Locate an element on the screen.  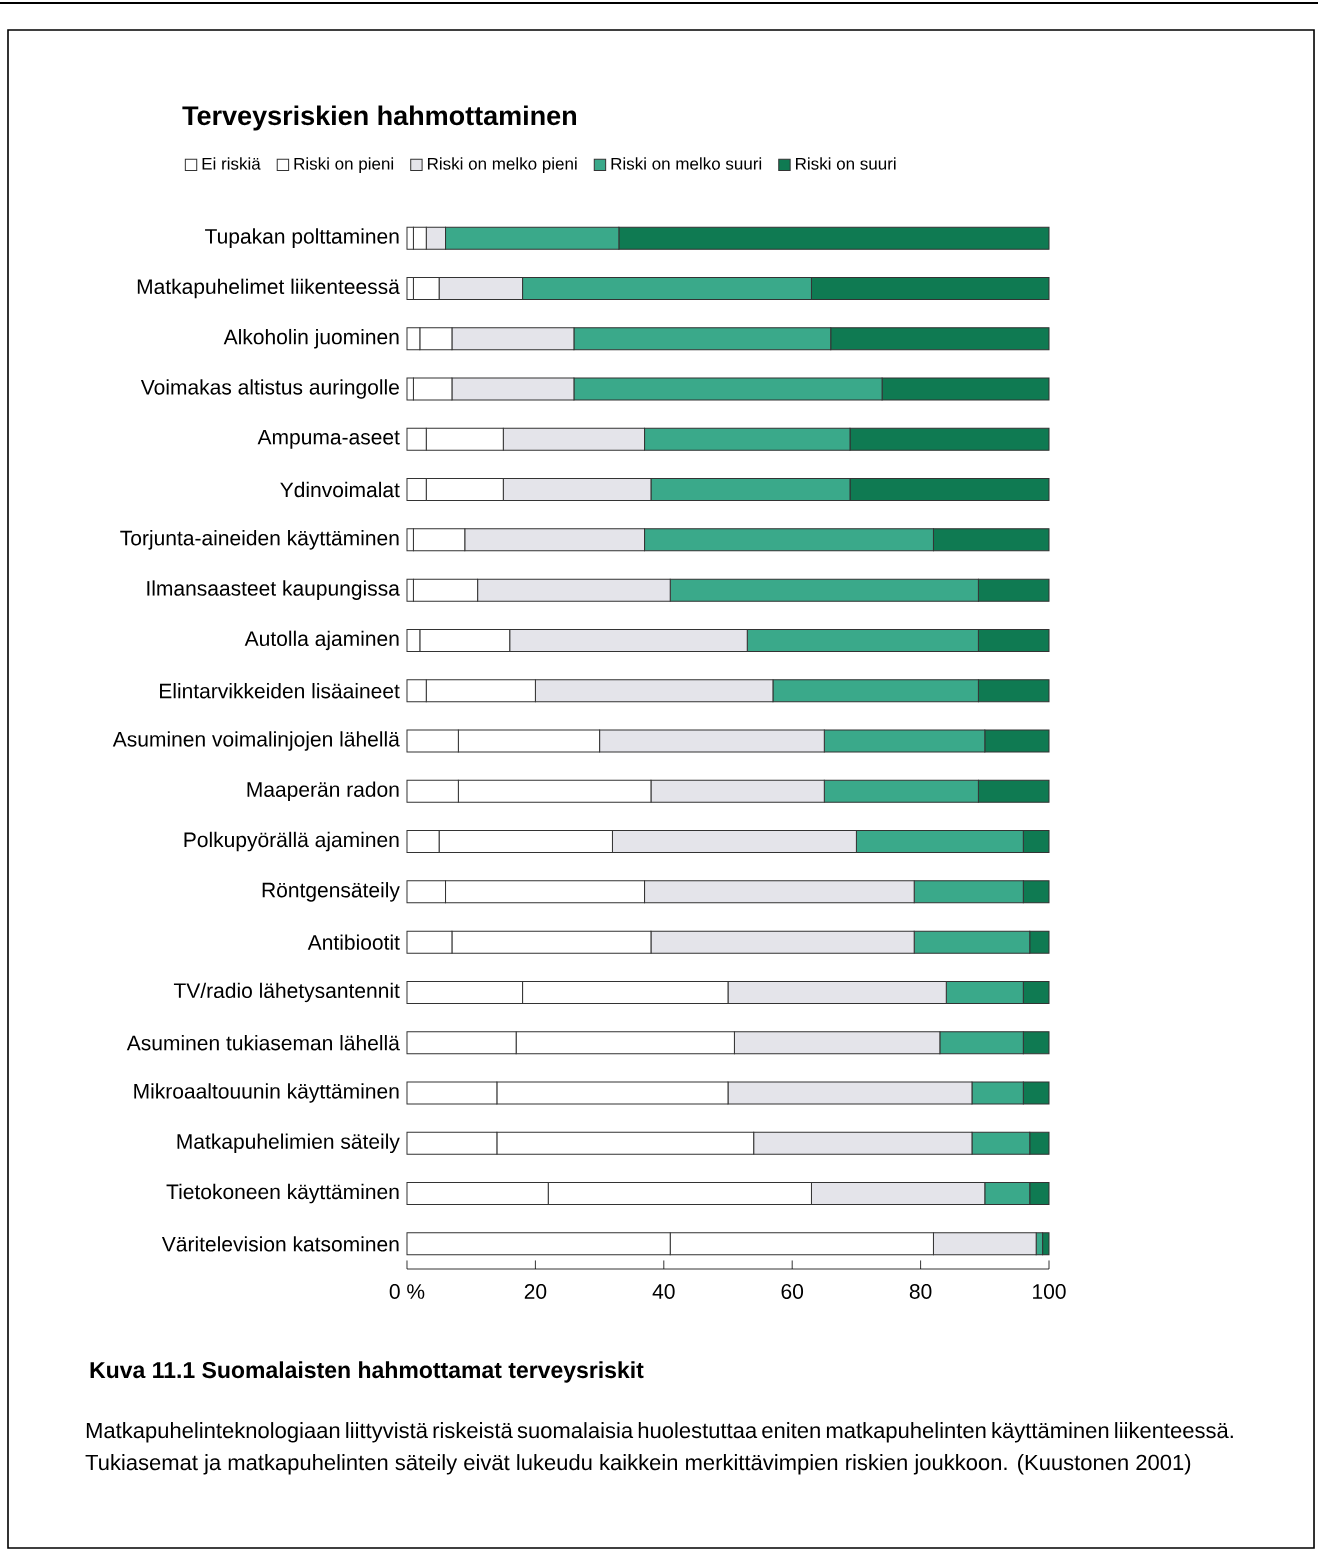
text: Matkapuhelinteknologiaan liittyvistä riskeistä suomalaisia huolestuttaa eniten matkapuhelinten käyttäminen liikenteessä. Tukiasemat ja matkapuhelinten säteily eivät lukeudu kaikkein merkittävimpien riskien joukkoon. (Kuustonen 2001) is located at coordinates (659, 1448).